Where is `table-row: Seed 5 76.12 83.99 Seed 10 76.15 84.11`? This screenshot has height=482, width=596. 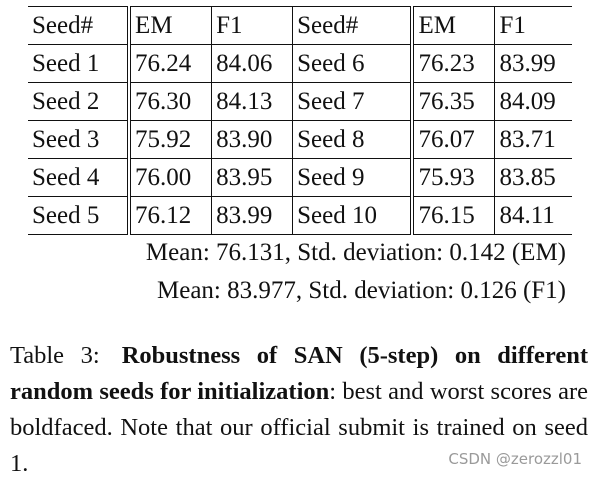 table-row: Seed 5 76.12 83.99 Seed 10 76.15 84.11 is located at coordinates (300, 215).